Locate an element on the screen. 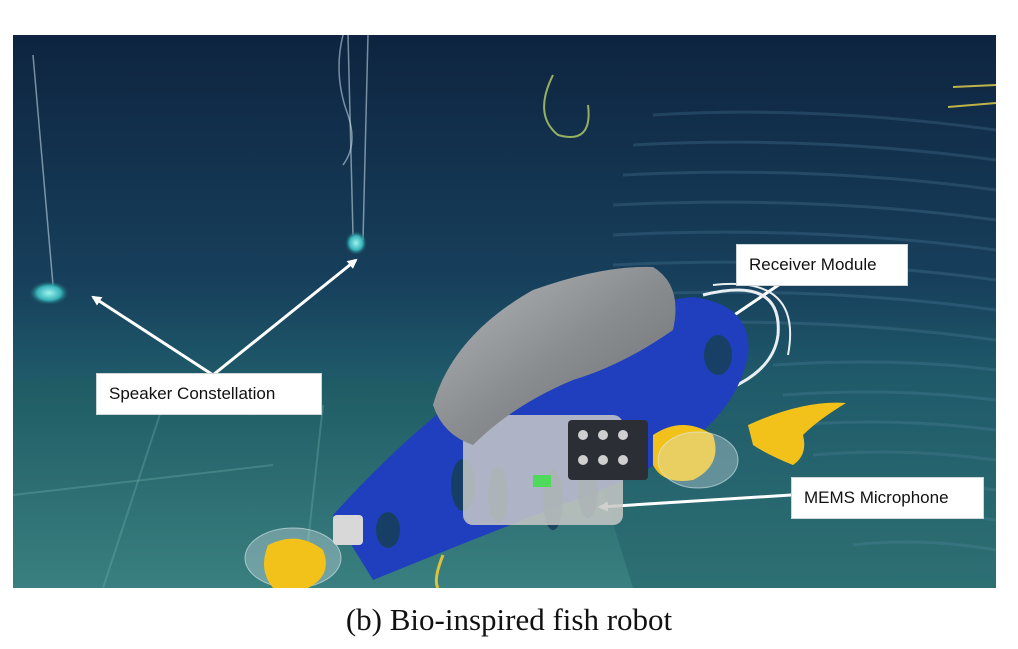 Image resolution: width=1018 pixels, height=649 pixels. arrow-speaker-left is located at coordinates (152, 336).